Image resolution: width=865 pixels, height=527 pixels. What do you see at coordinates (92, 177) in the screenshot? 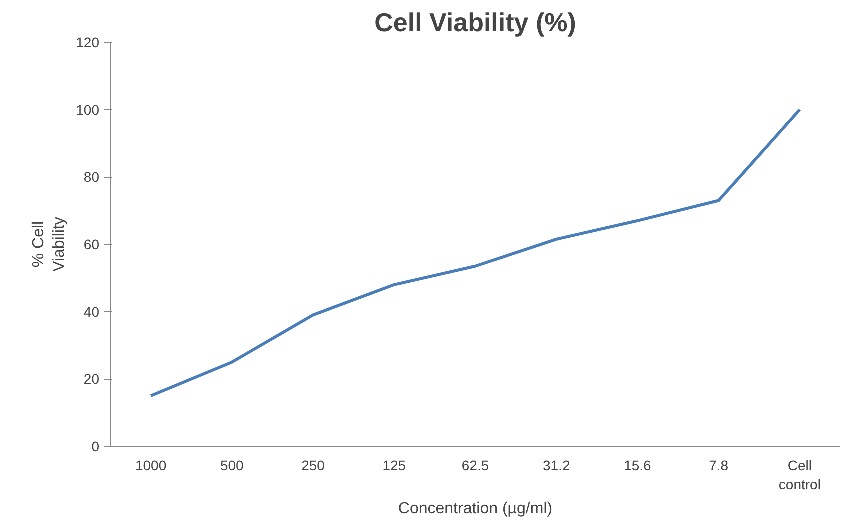
I see `y-tick-label: 80` at bounding box center [92, 177].